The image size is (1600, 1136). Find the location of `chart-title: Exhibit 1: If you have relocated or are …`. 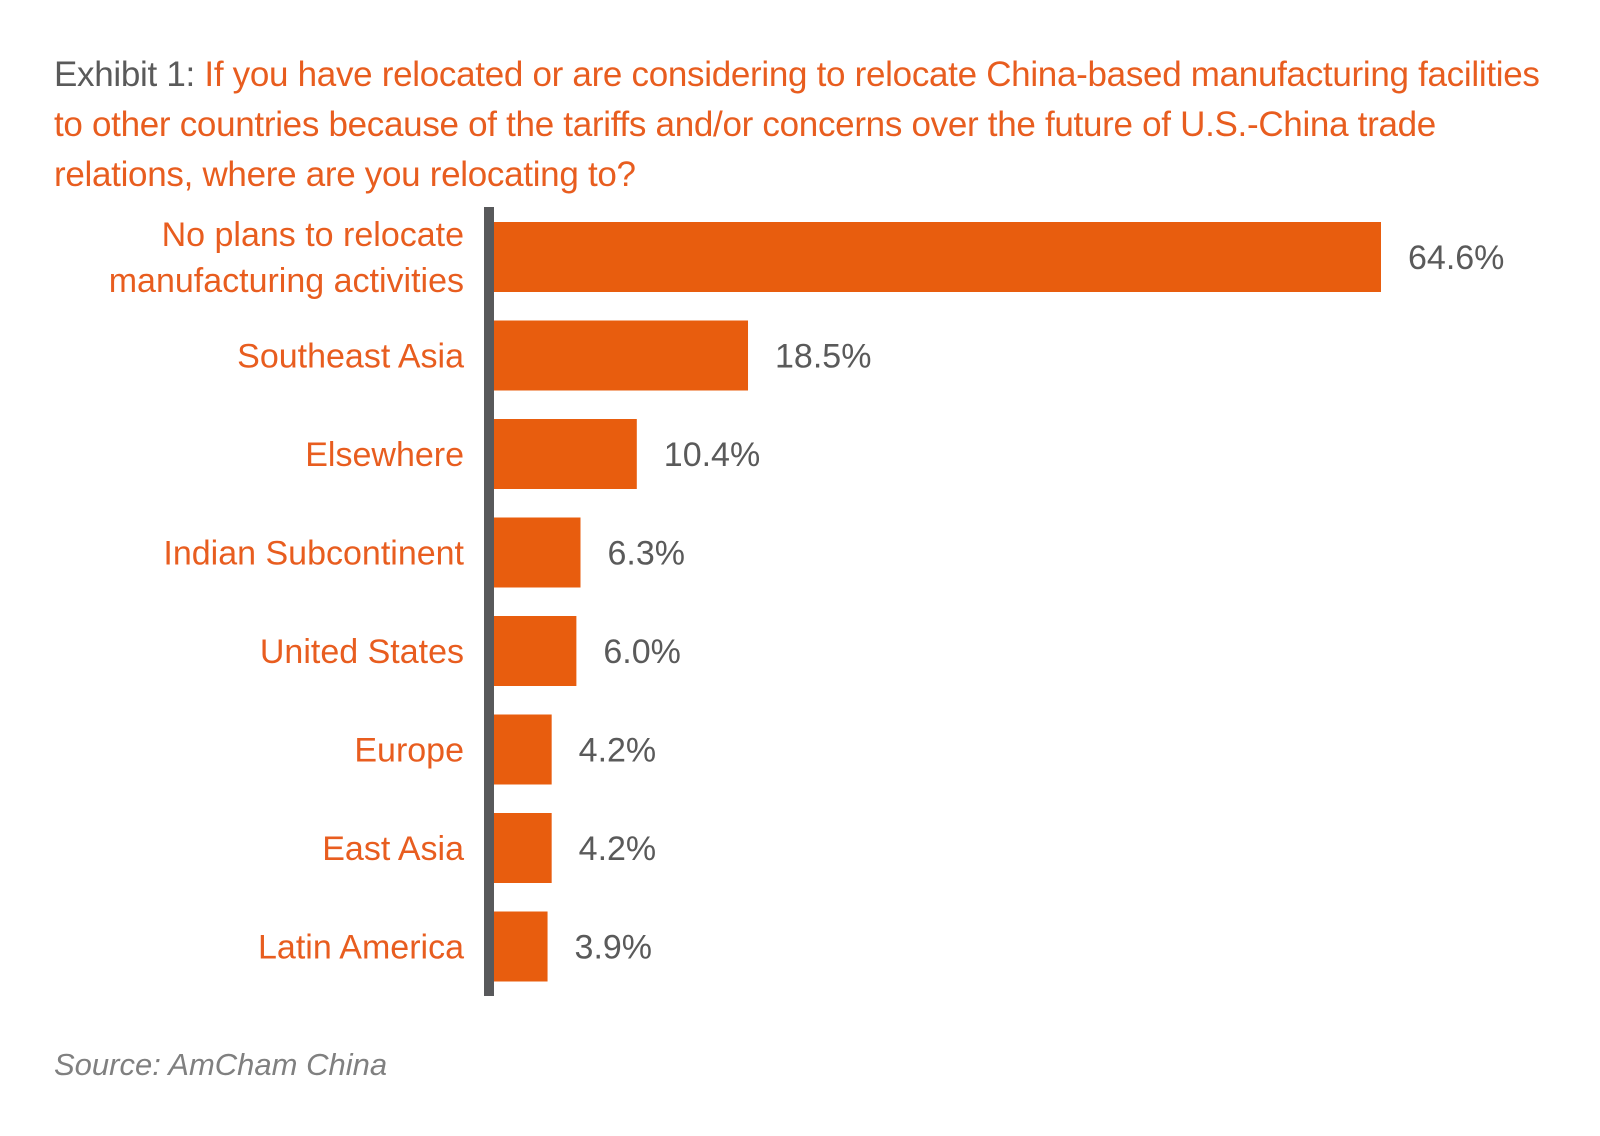

chart-title: Exhibit 1: If you have relocated or are … is located at coordinates (804, 125).